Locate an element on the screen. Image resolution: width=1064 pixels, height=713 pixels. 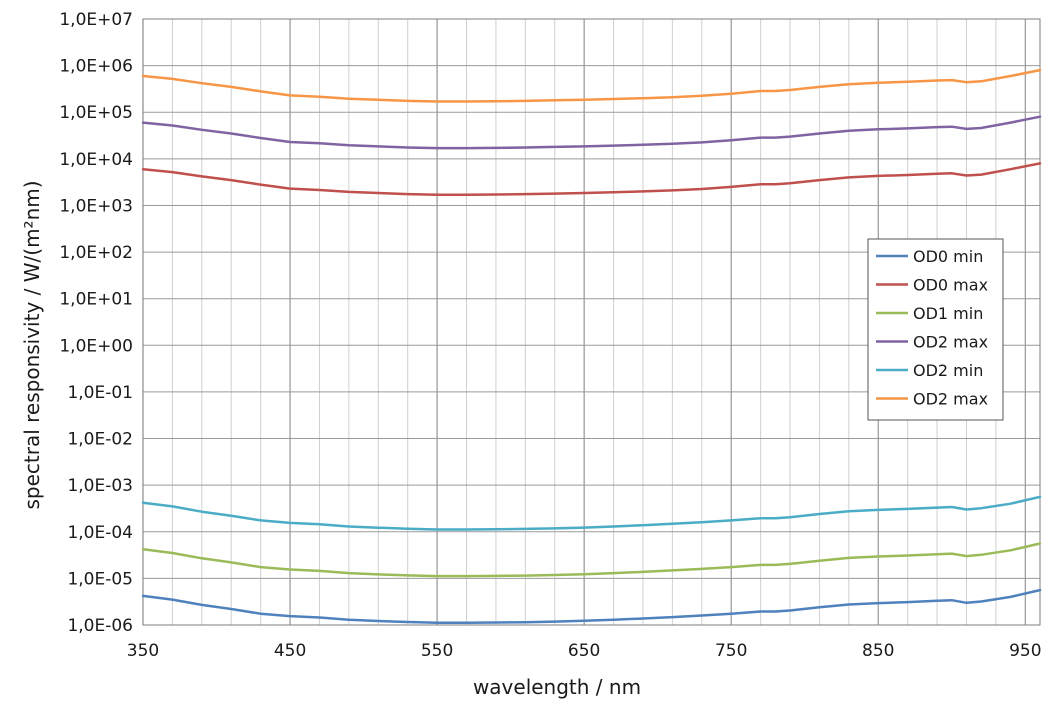
legend-box is located at coordinates (935, 329).